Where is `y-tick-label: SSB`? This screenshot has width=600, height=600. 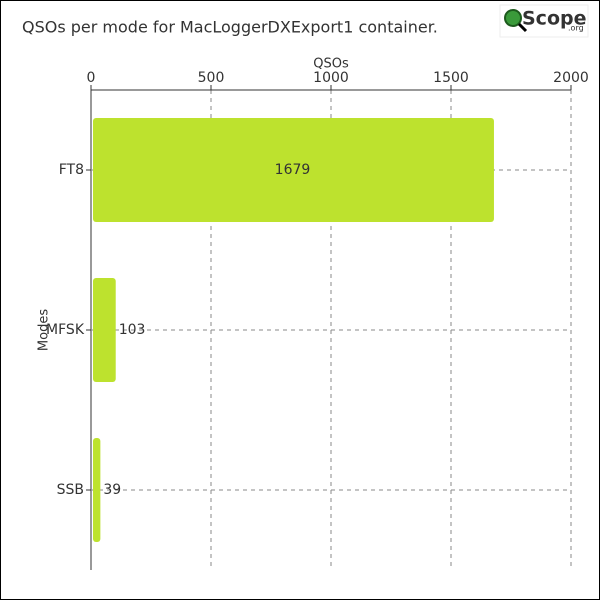 y-tick-label: SSB is located at coordinates (70, 490).